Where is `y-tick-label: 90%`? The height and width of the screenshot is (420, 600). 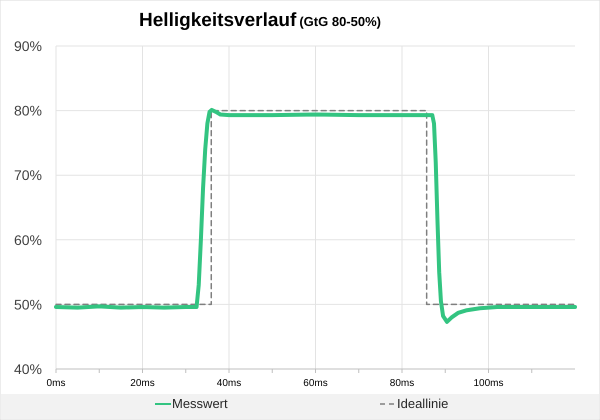 y-tick-label: 90% is located at coordinates (28, 46).